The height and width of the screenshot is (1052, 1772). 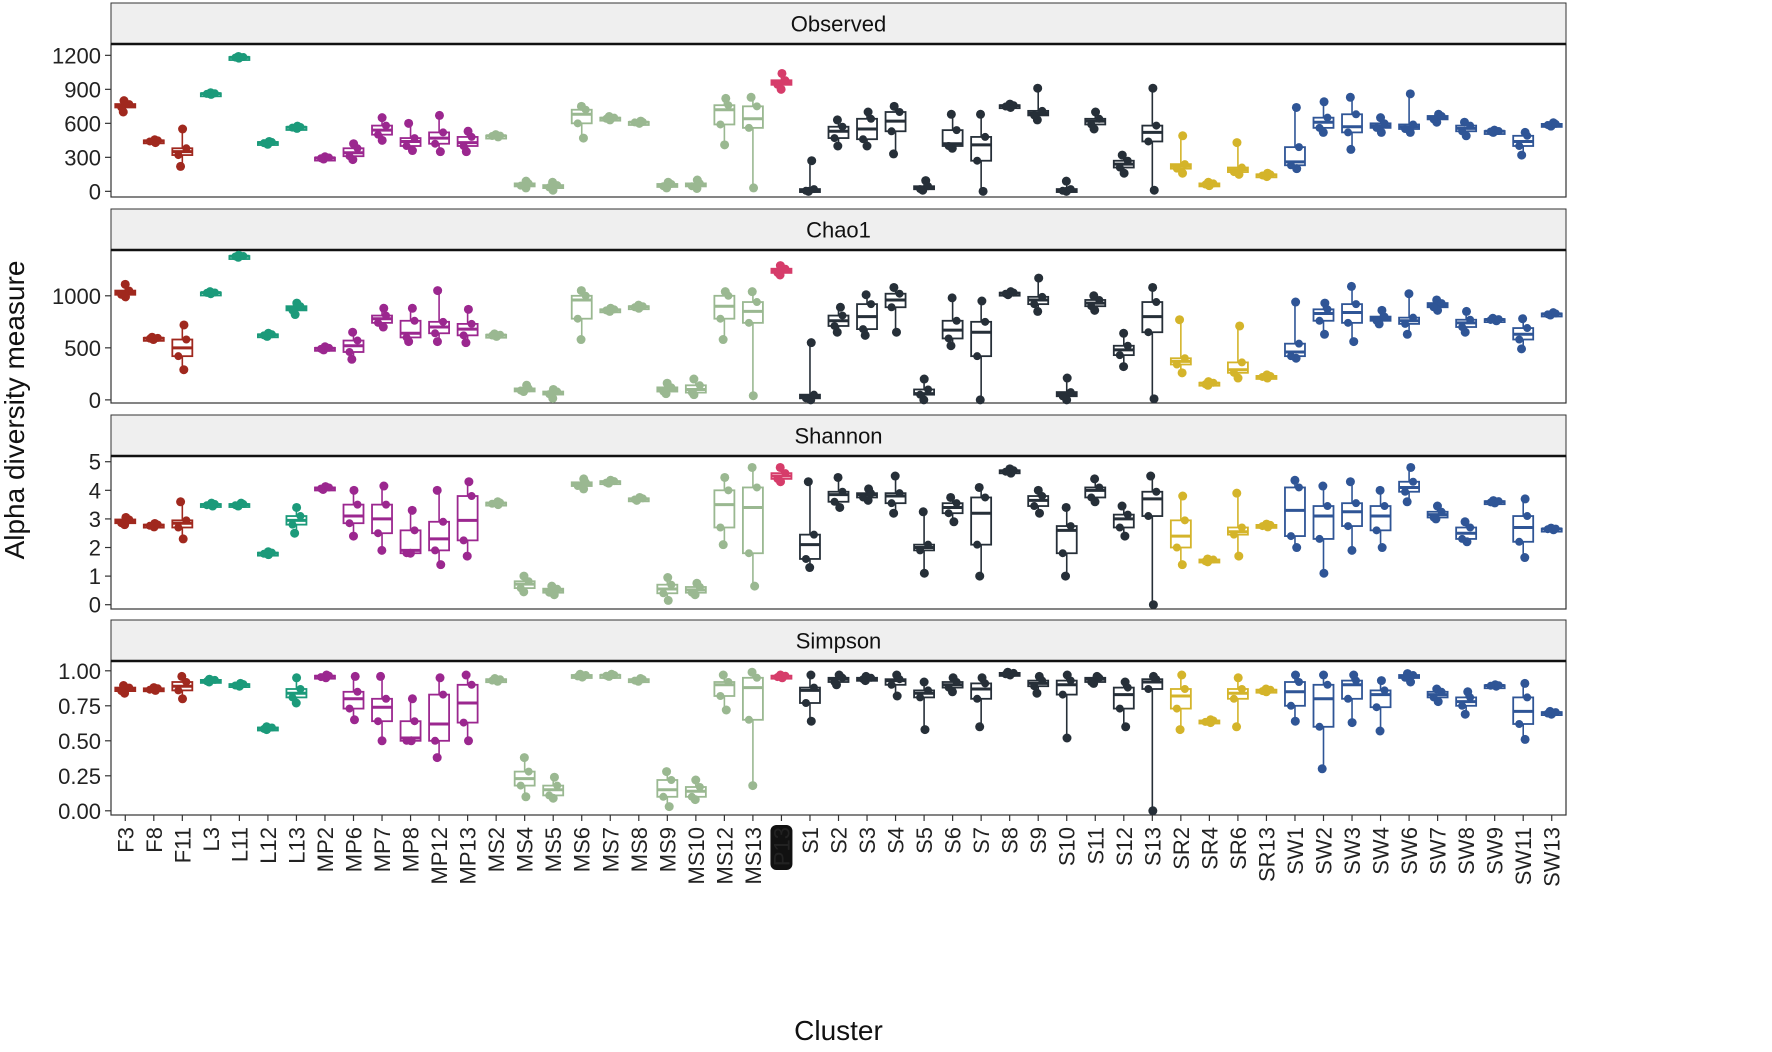 I want to click on box-SW4, so click(x=1380, y=317).